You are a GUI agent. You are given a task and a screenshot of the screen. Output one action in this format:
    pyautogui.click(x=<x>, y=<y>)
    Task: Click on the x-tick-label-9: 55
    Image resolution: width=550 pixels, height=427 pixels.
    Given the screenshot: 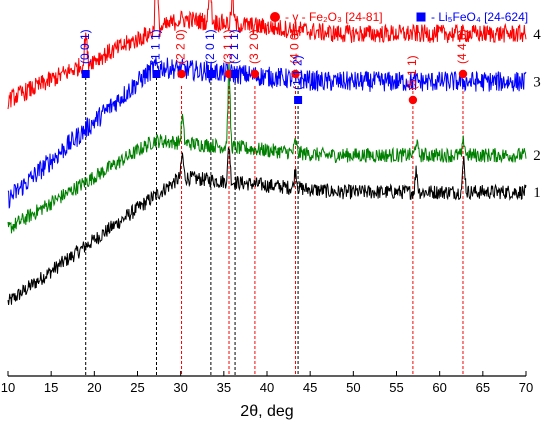 What is the action you would take?
    pyautogui.click(x=396, y=387)
    